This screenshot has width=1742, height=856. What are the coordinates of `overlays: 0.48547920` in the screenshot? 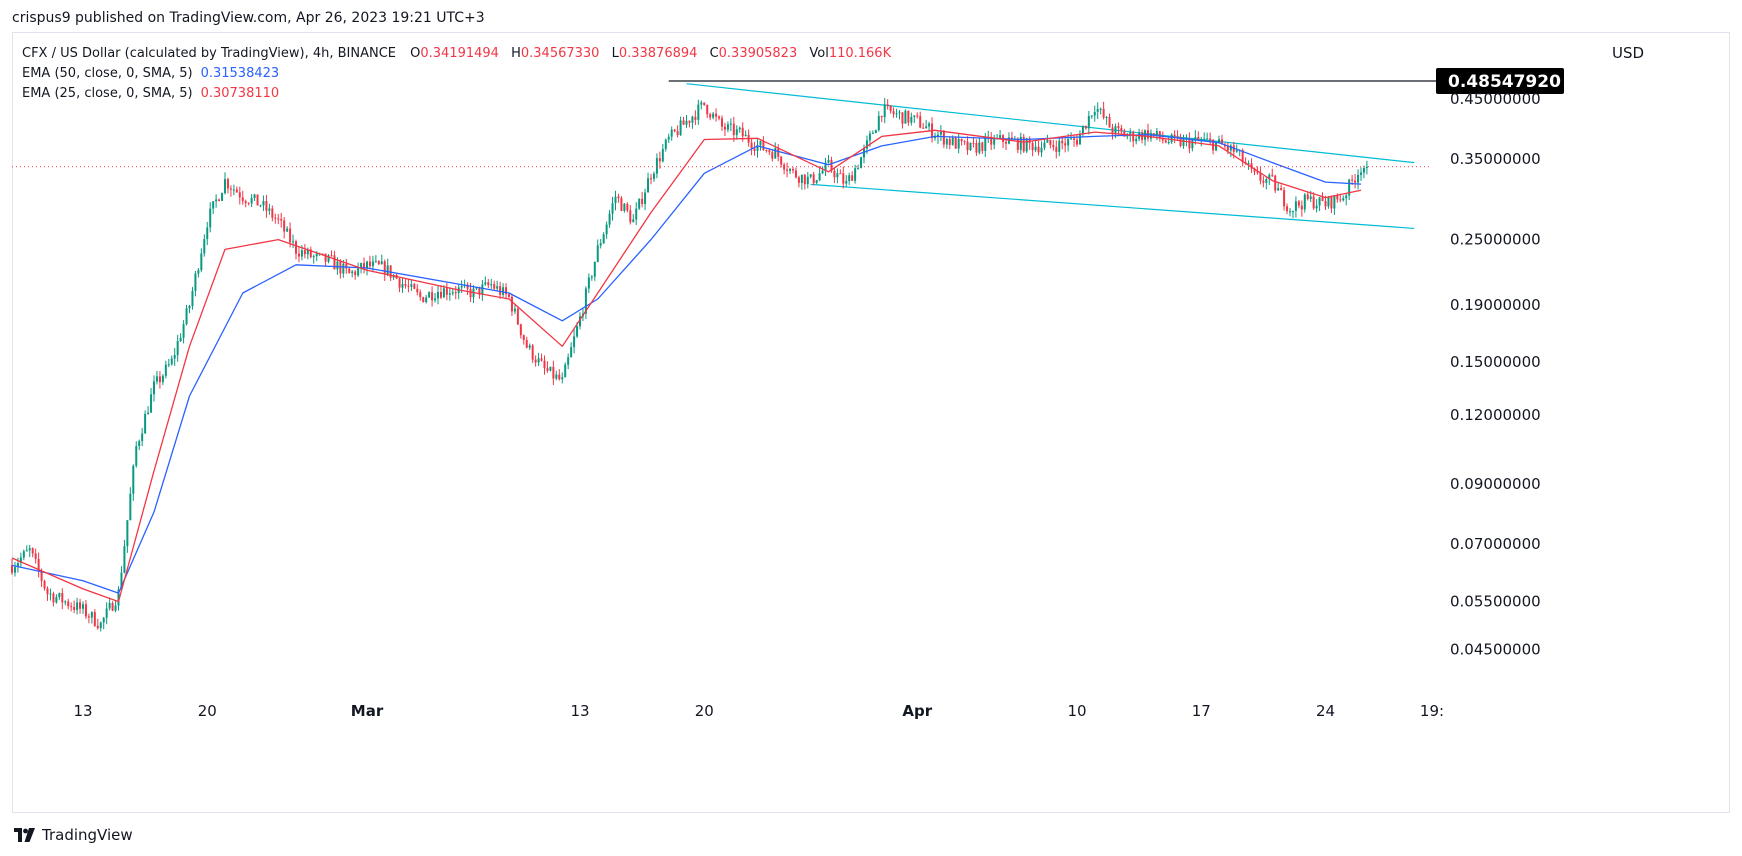 It's located at (788, 117).